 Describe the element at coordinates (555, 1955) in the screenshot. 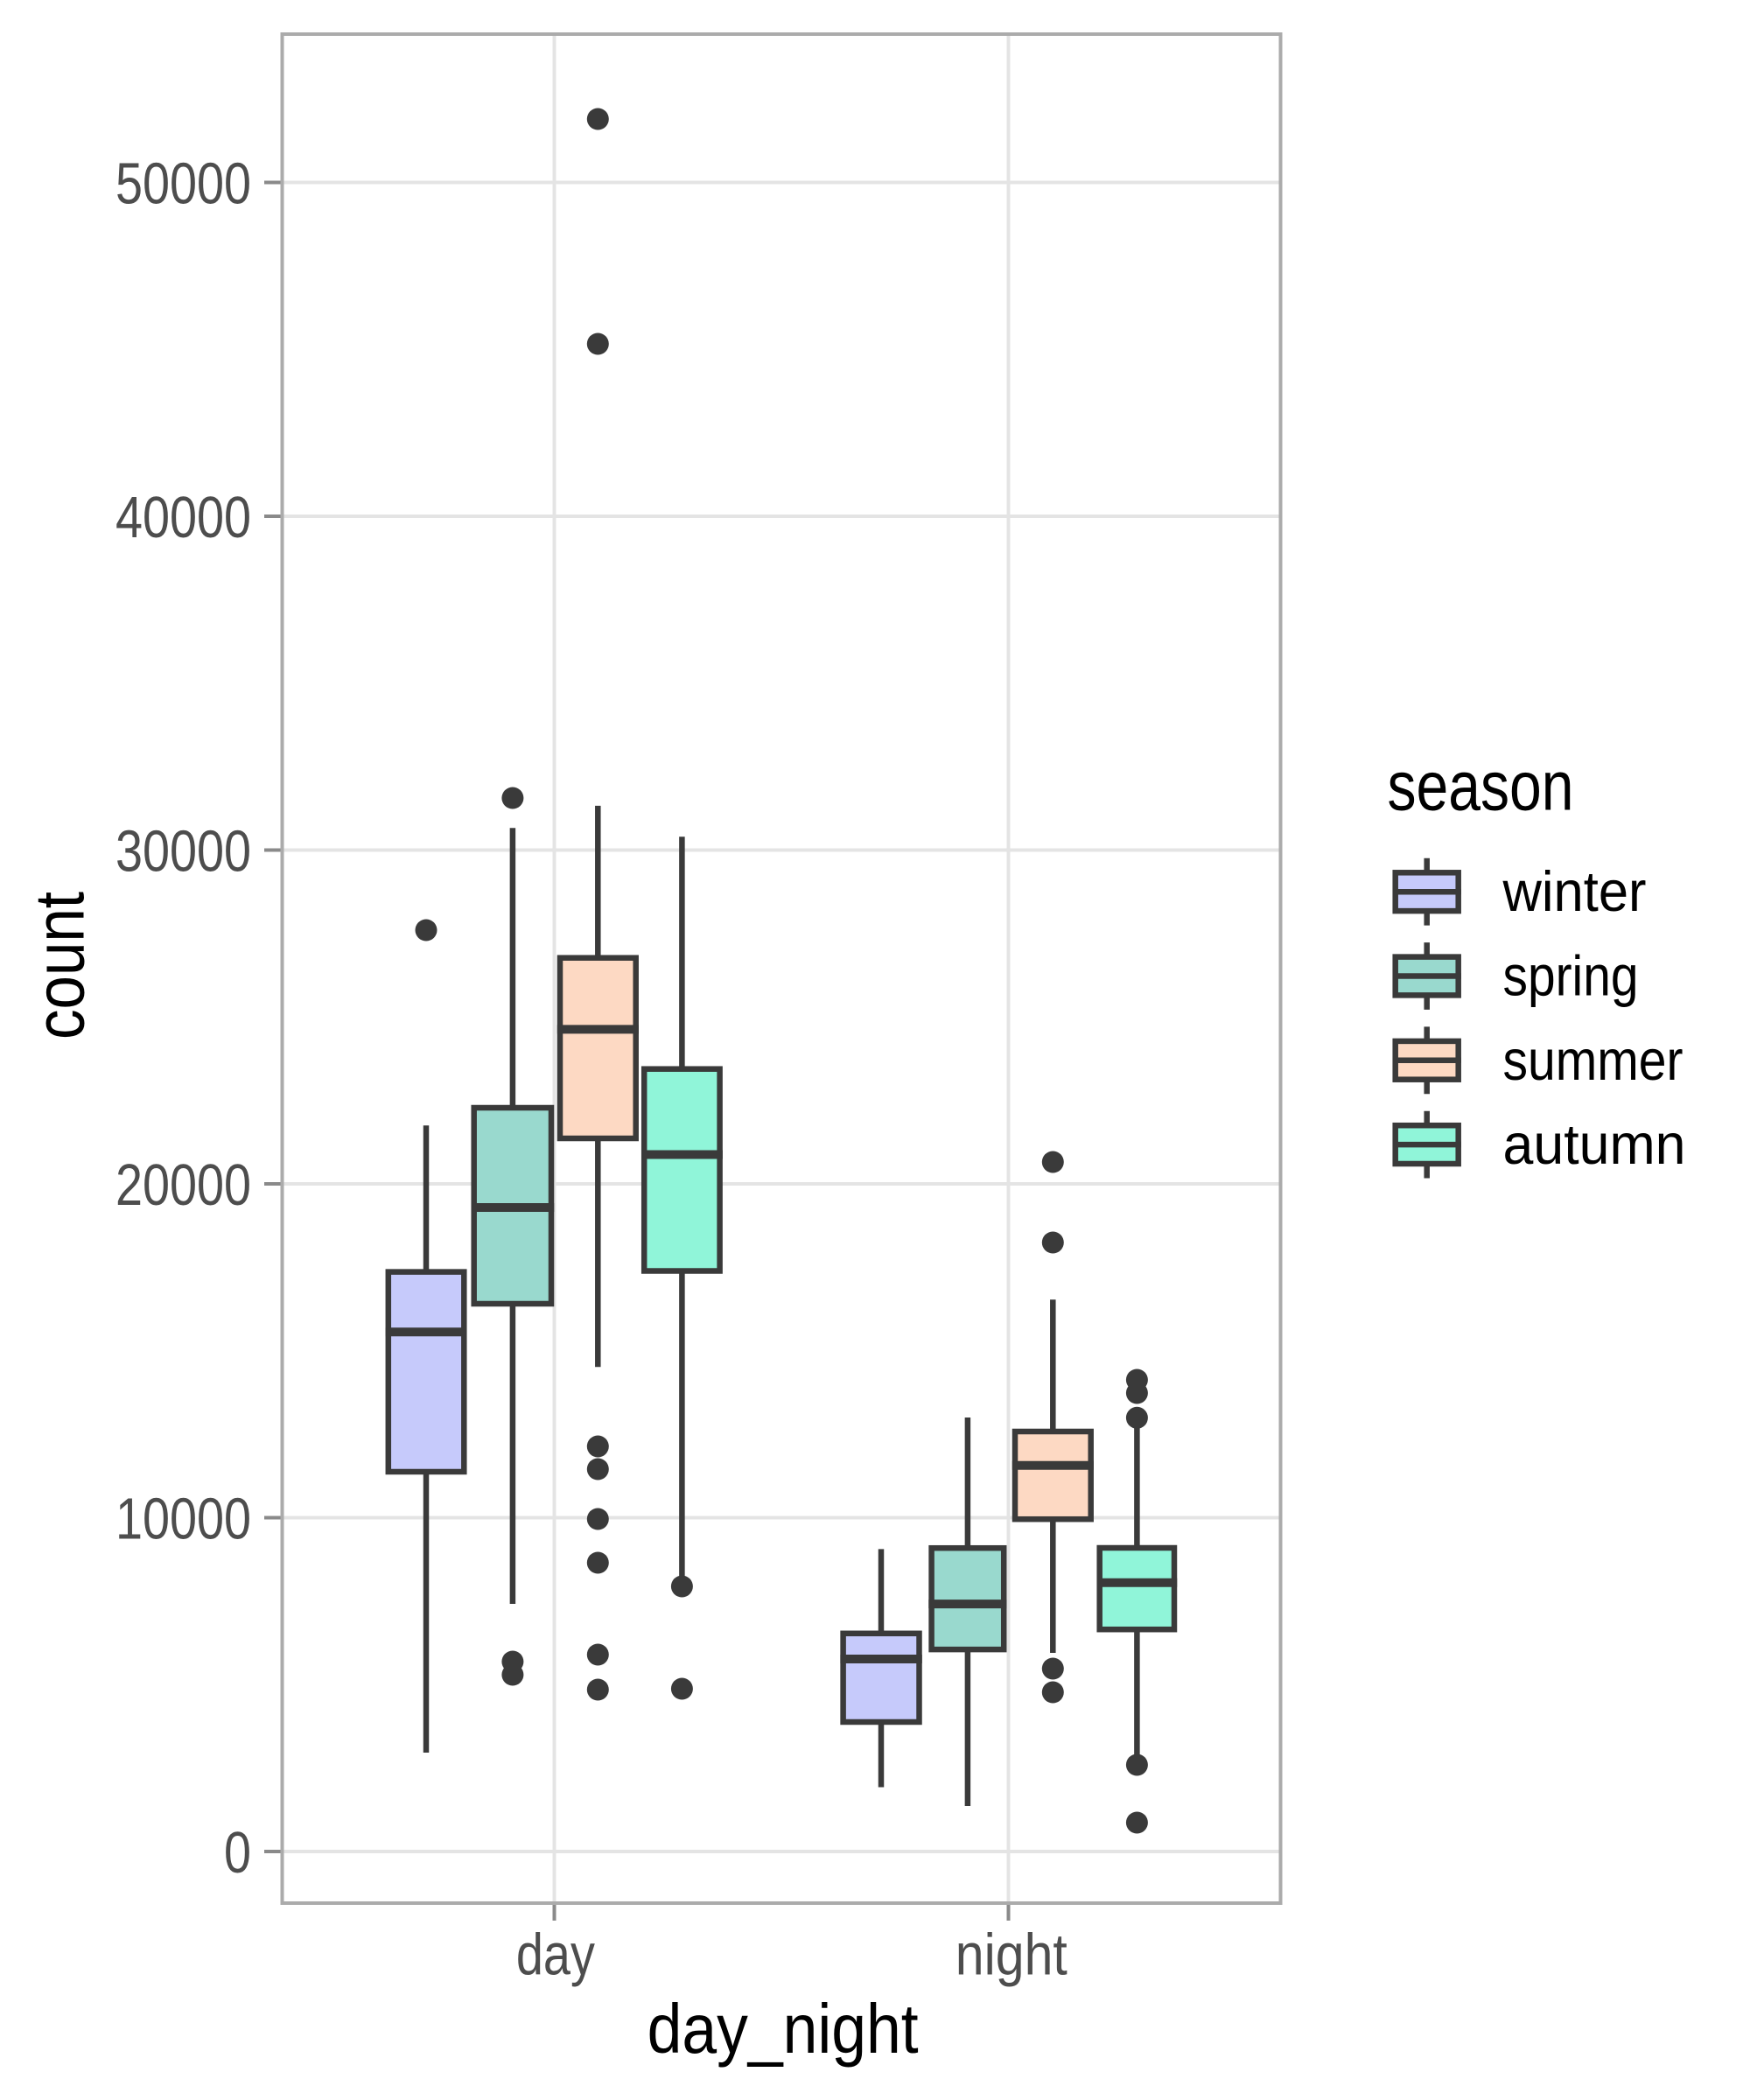

I see `svg-text: day` at that location.